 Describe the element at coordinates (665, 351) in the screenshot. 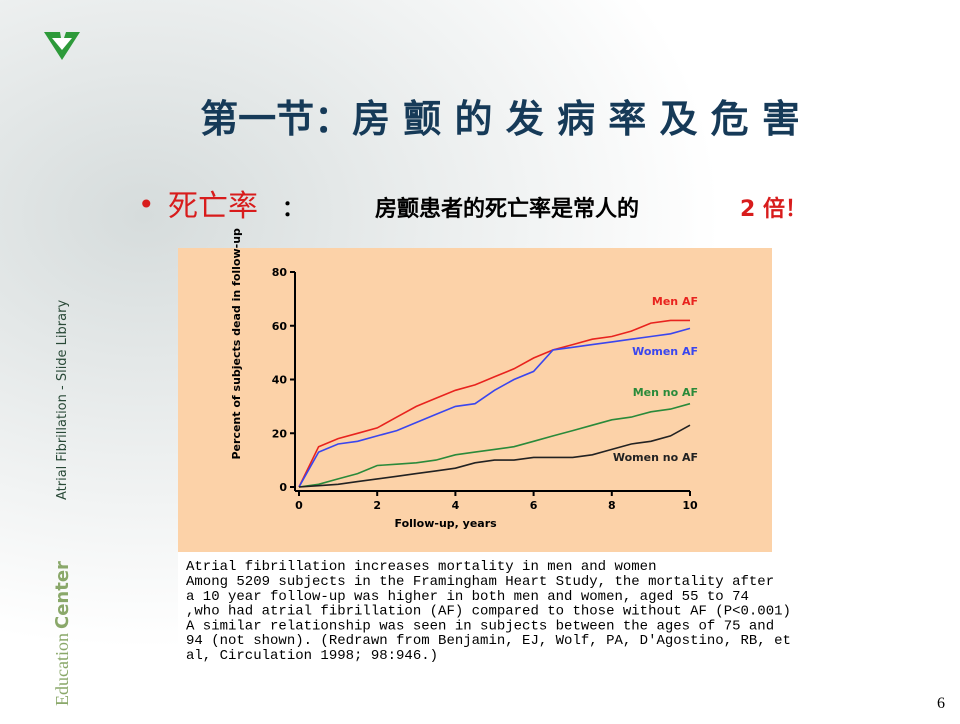

I see `legend-label: Women AF` at that location.